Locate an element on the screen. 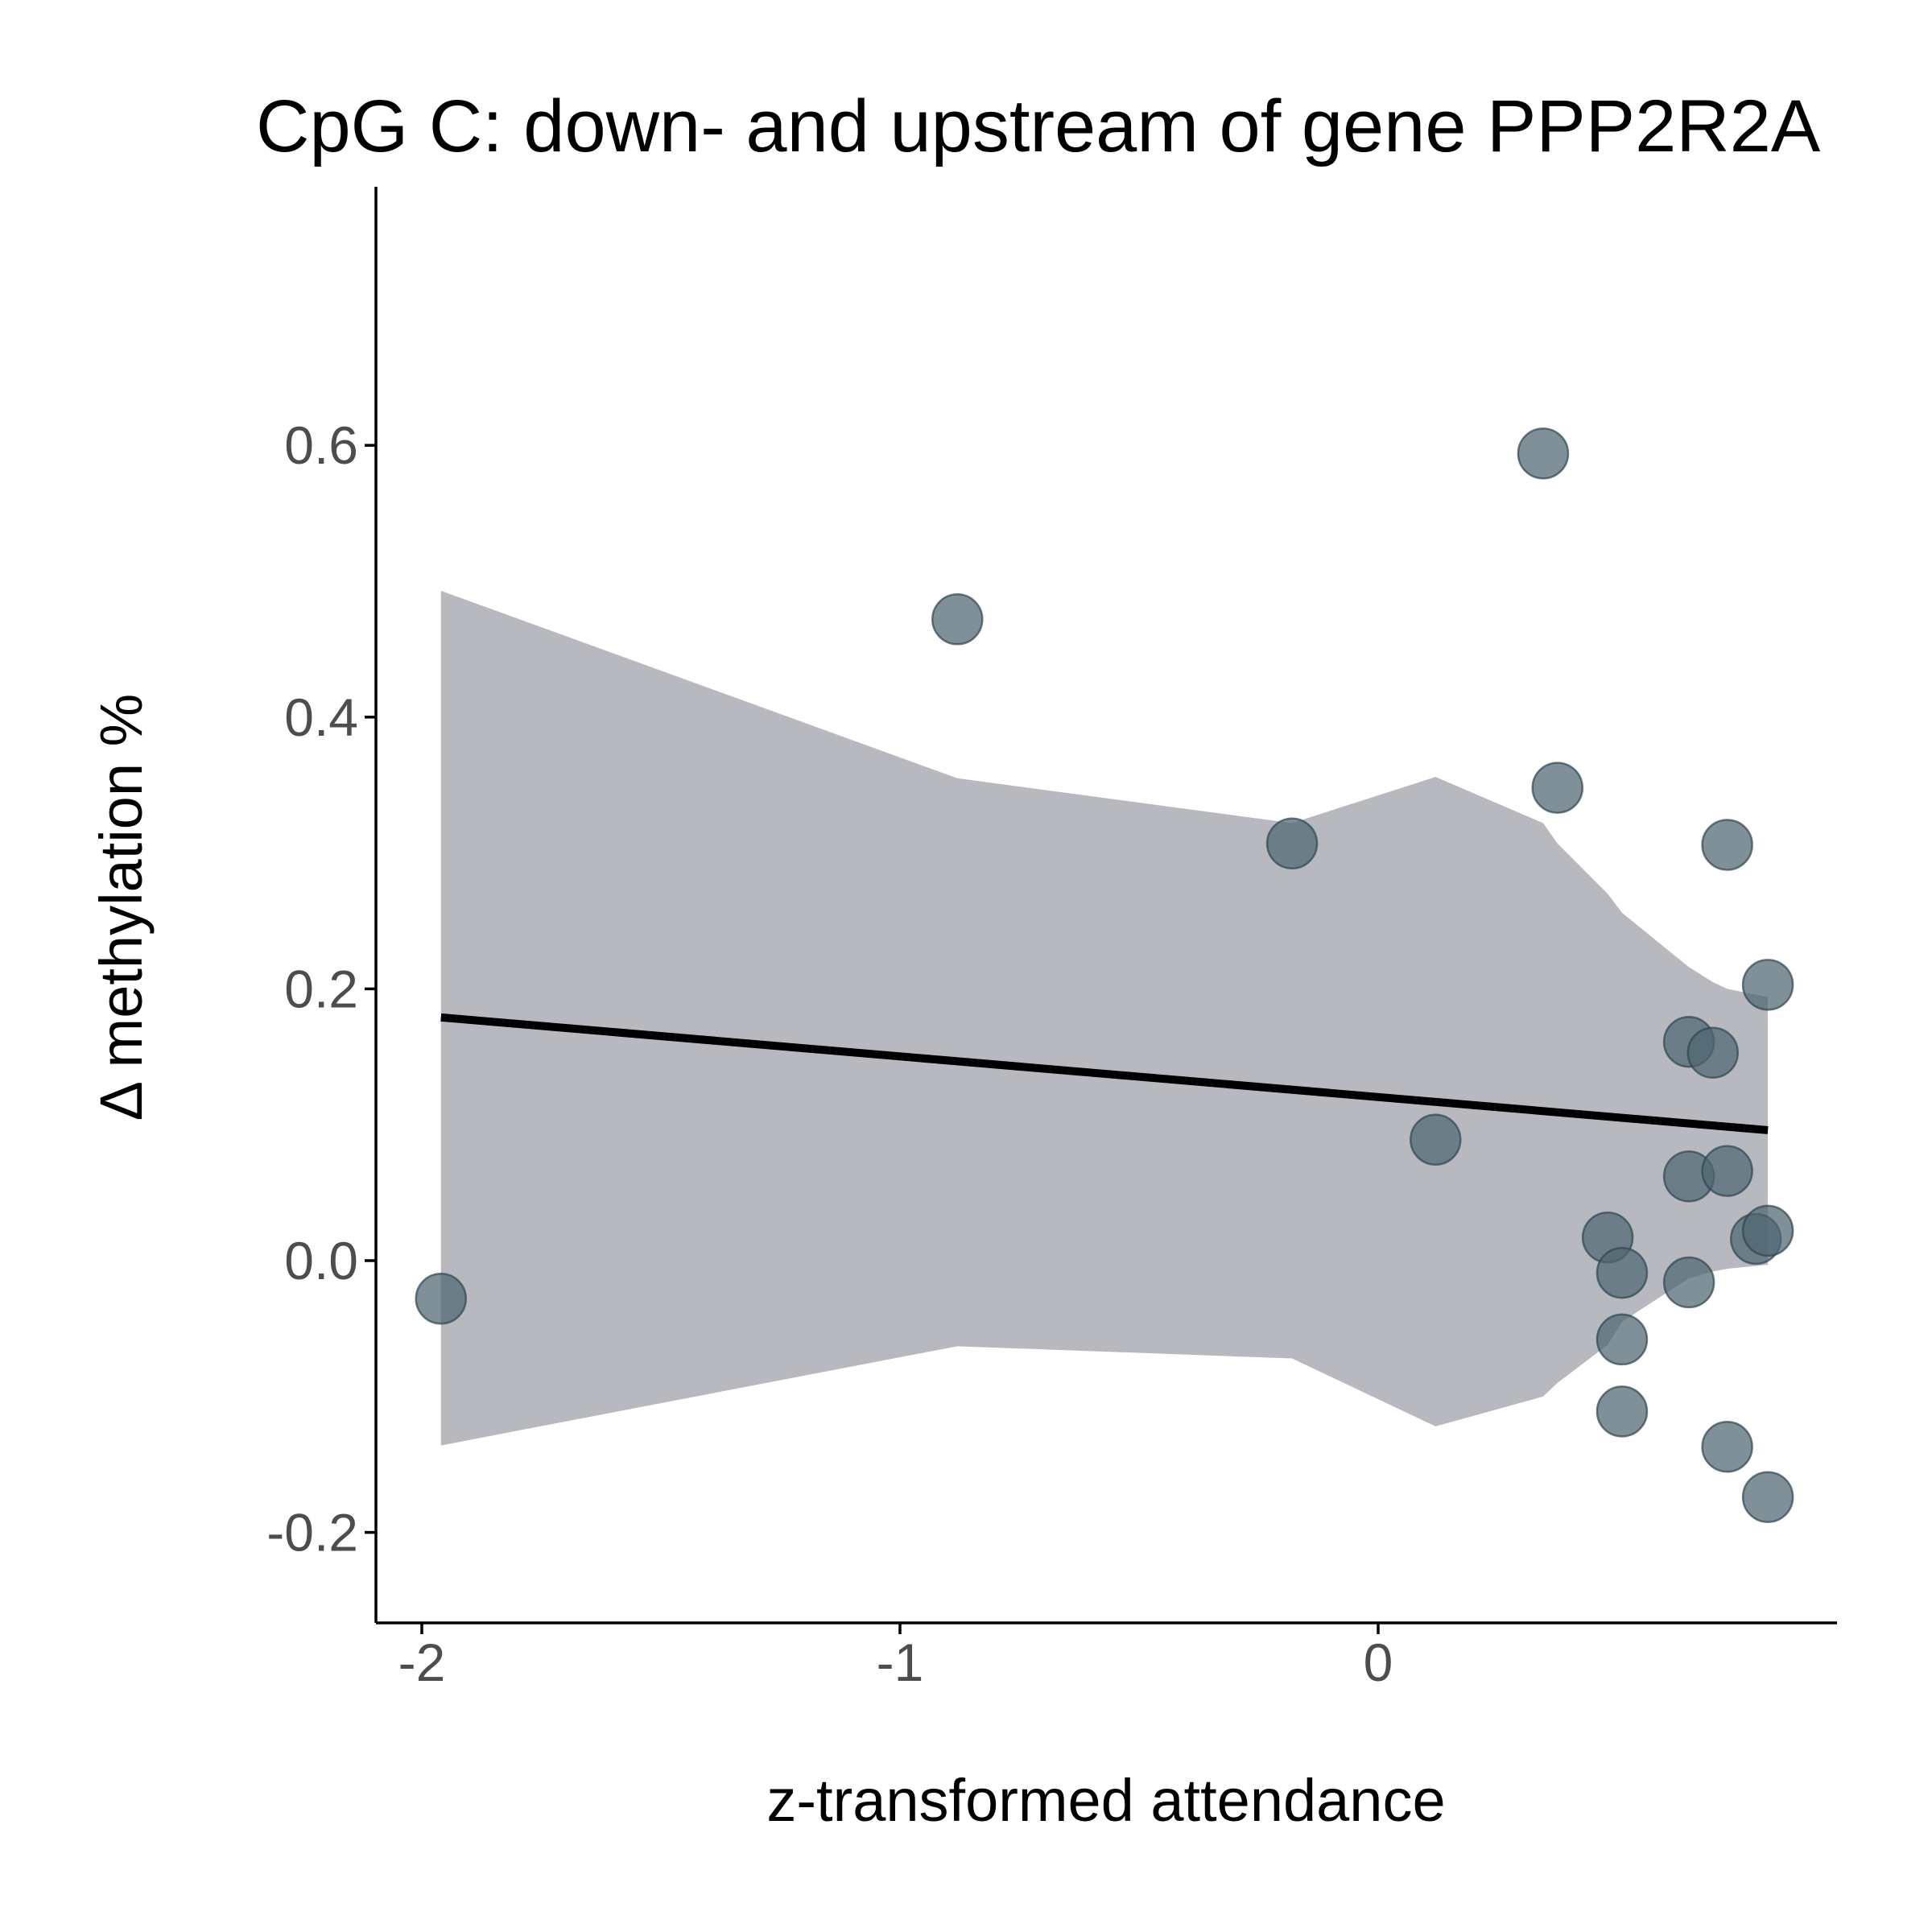 The image size is (1932, 1932). y-tick-label: 0.6 is located at coordinates (321, 445).